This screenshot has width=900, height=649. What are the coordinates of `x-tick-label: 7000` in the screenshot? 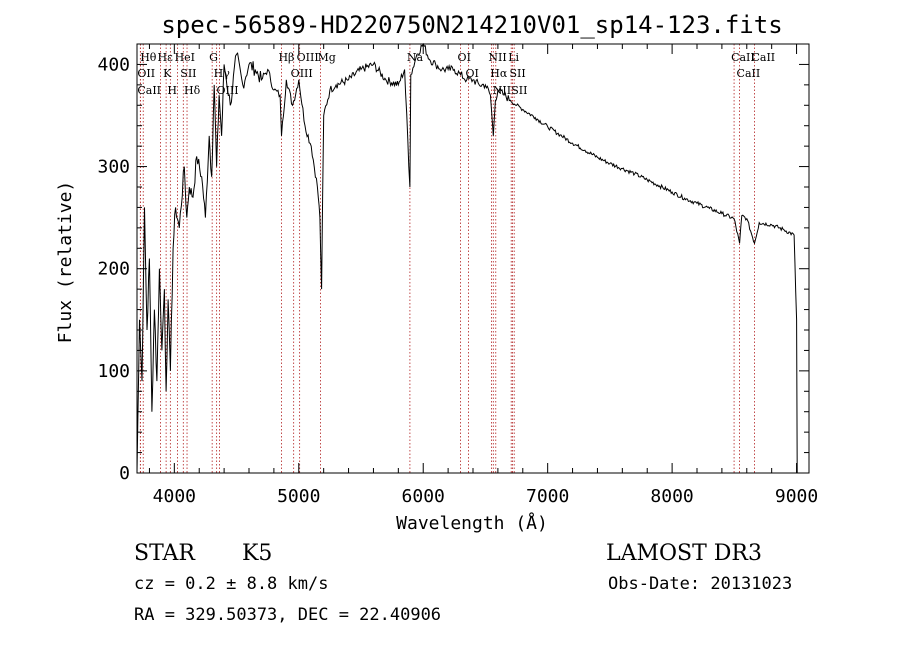 It's located at (547, 496).